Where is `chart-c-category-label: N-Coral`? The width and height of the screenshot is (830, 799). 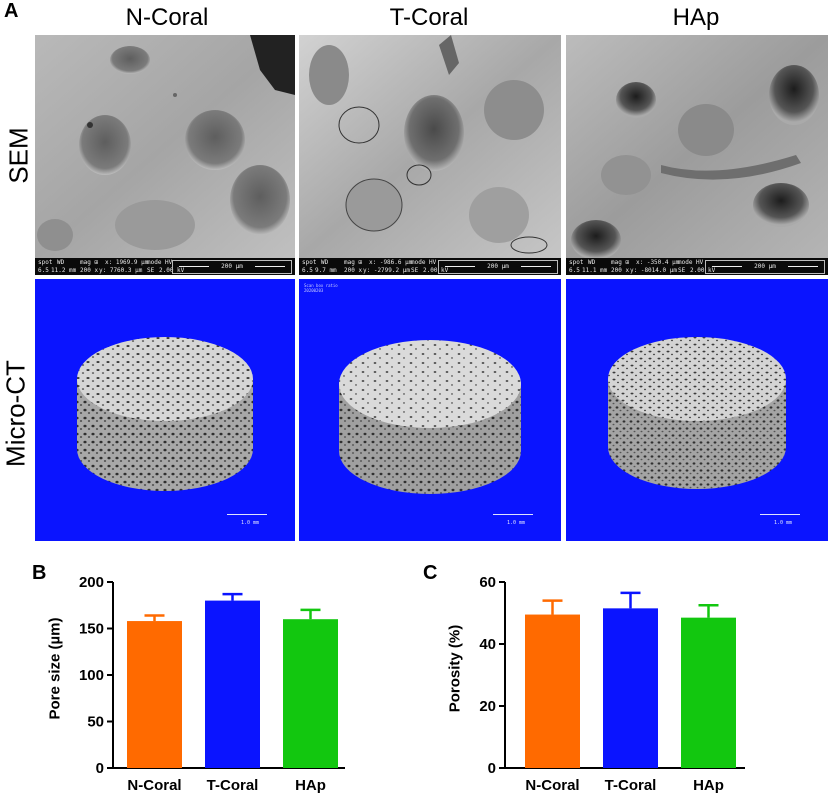
chart-c-category-label: N-Coral is located at coordinates (552, 785).